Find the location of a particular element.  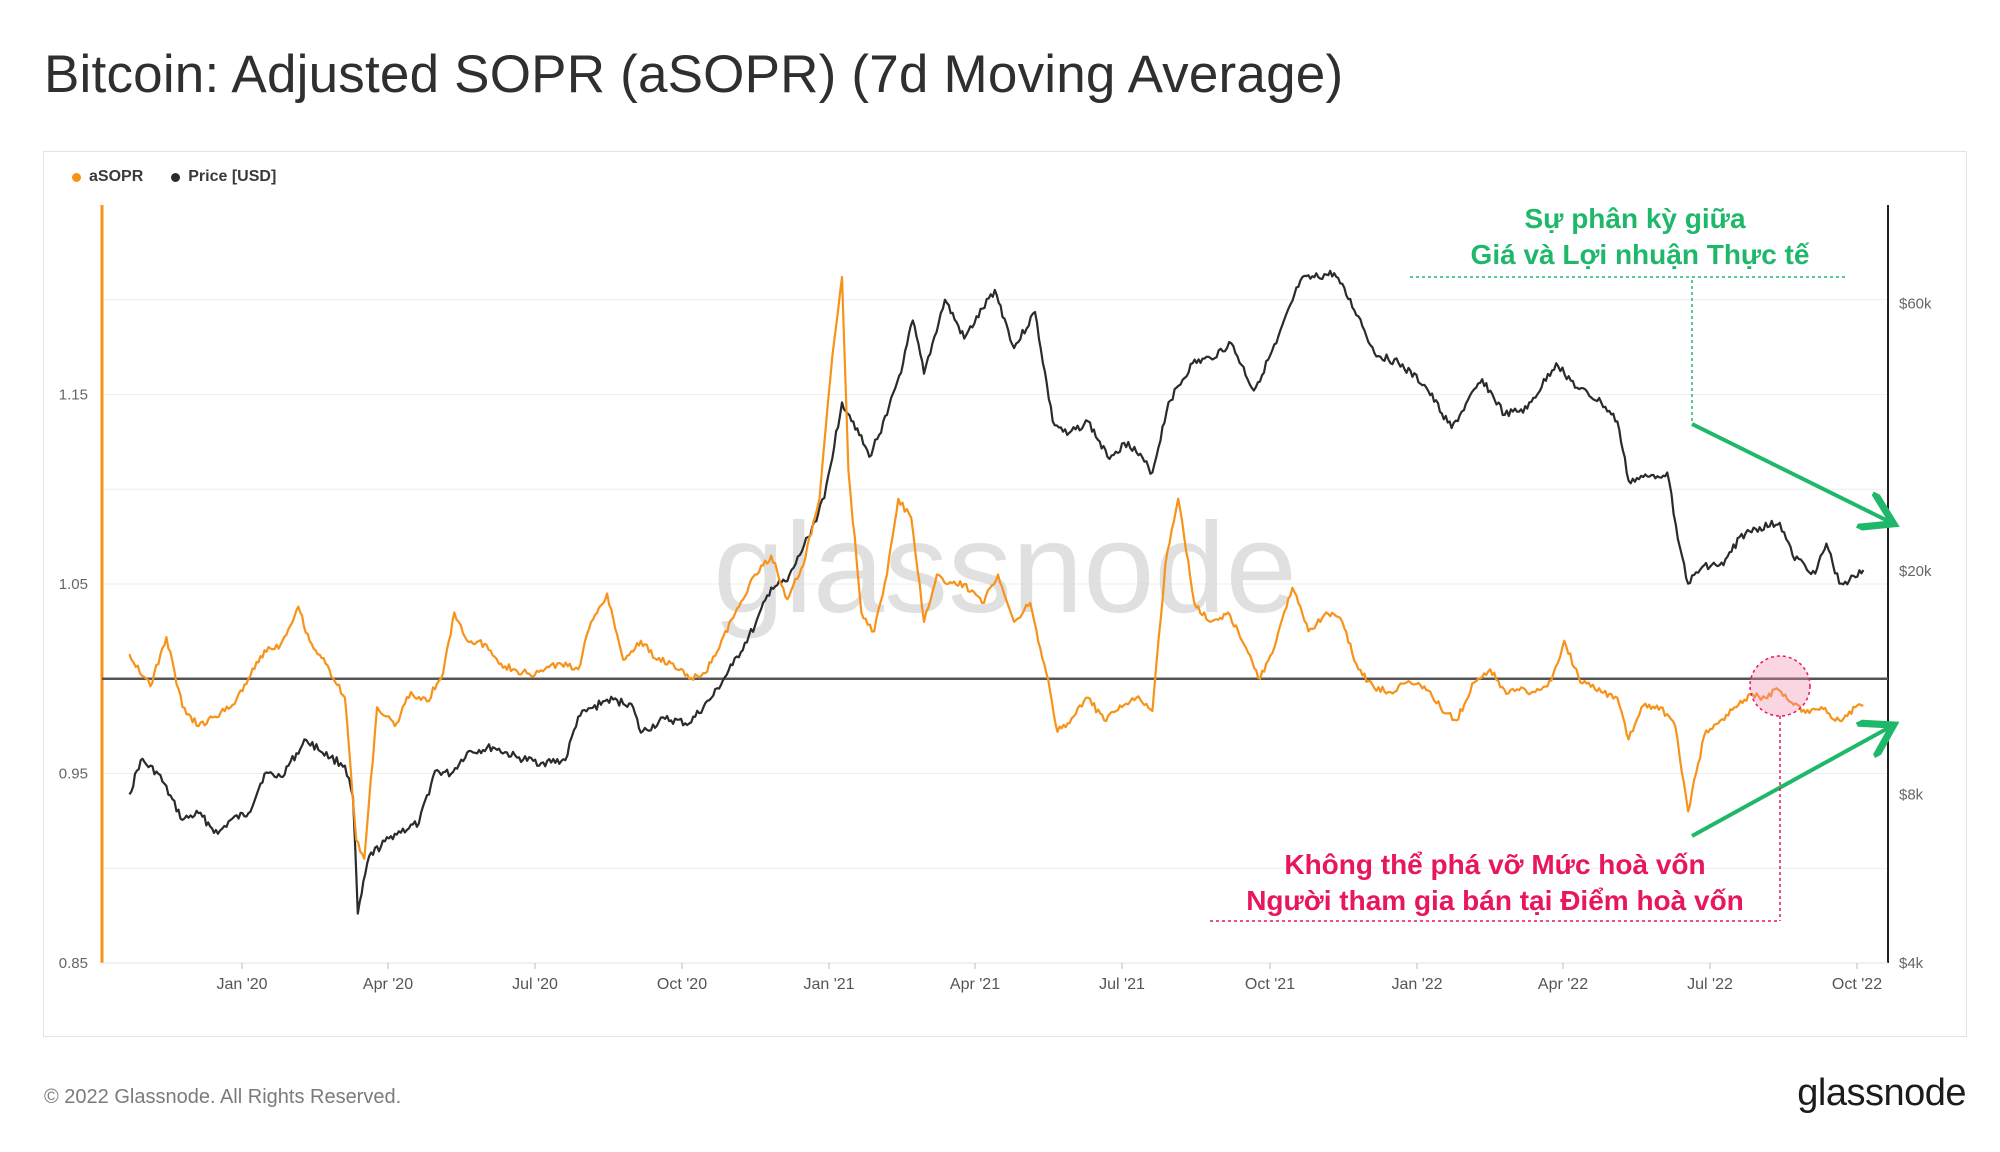

watermark-text: glassnode is located at coordinates (1005, 568).